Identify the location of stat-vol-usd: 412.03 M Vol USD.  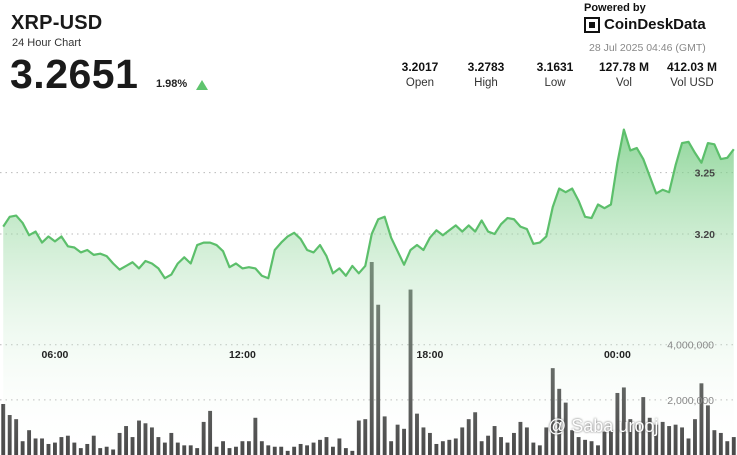
(692, 74).